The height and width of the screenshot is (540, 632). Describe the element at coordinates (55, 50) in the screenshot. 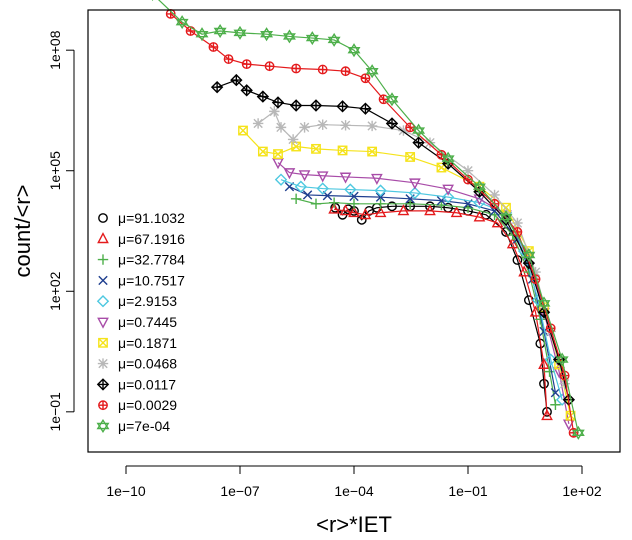

I see `y-tick-label: 1e+08` at that location.